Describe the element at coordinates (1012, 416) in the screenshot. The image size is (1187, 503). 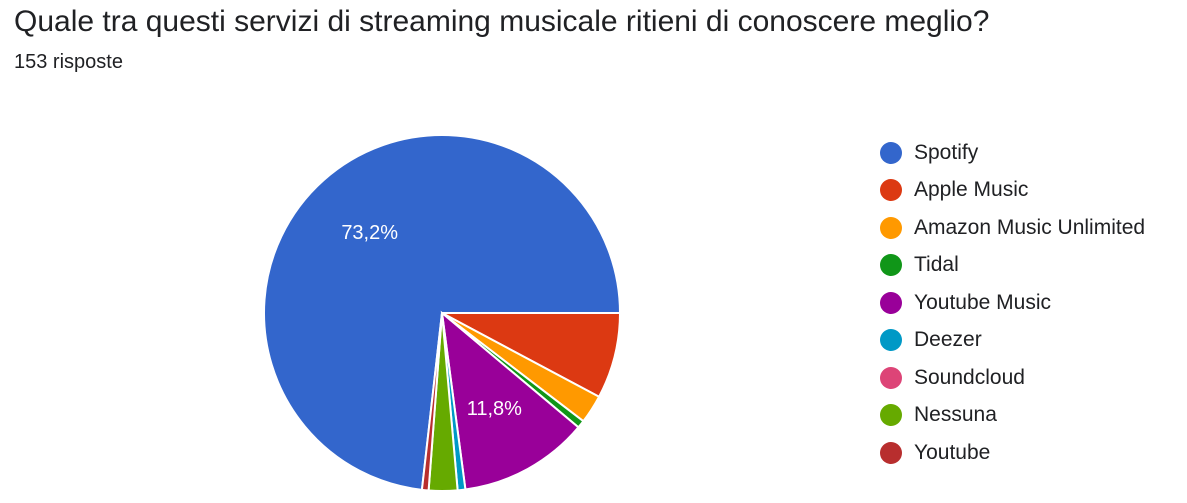
I see `legend-item-nessuna: Nessuna` at that location.